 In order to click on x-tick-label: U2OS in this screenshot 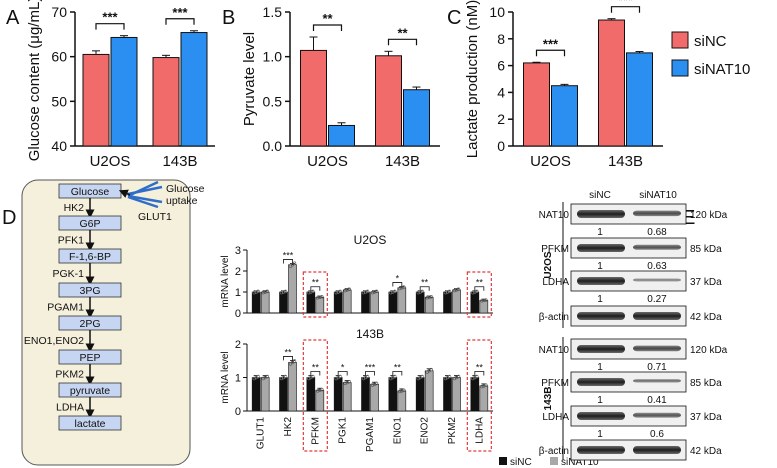, I will do `click(110, 161)`.